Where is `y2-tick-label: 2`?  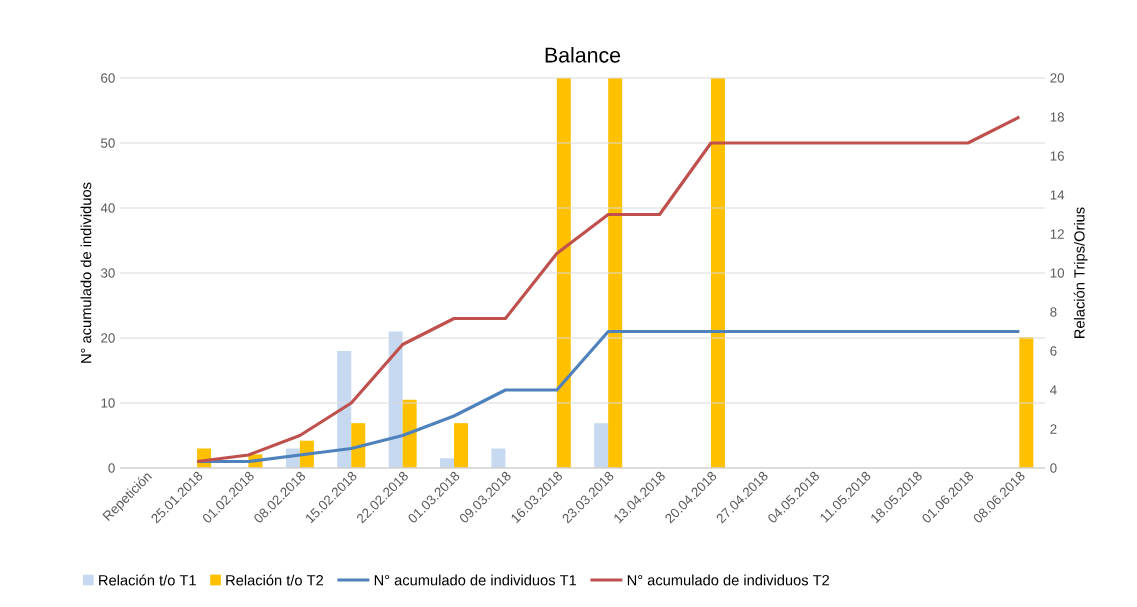
y2-tick-label: 2 is located at coordinates (1053, 429).